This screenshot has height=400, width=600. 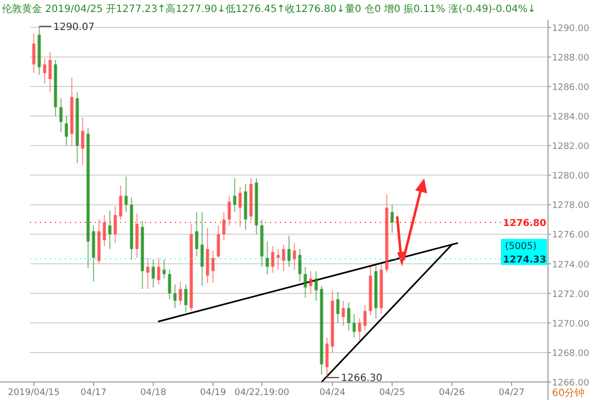 What do you see at coordinates (568, 393) in the screenshot?
I see `text: 60分钟` at bounding box center [568, 393].